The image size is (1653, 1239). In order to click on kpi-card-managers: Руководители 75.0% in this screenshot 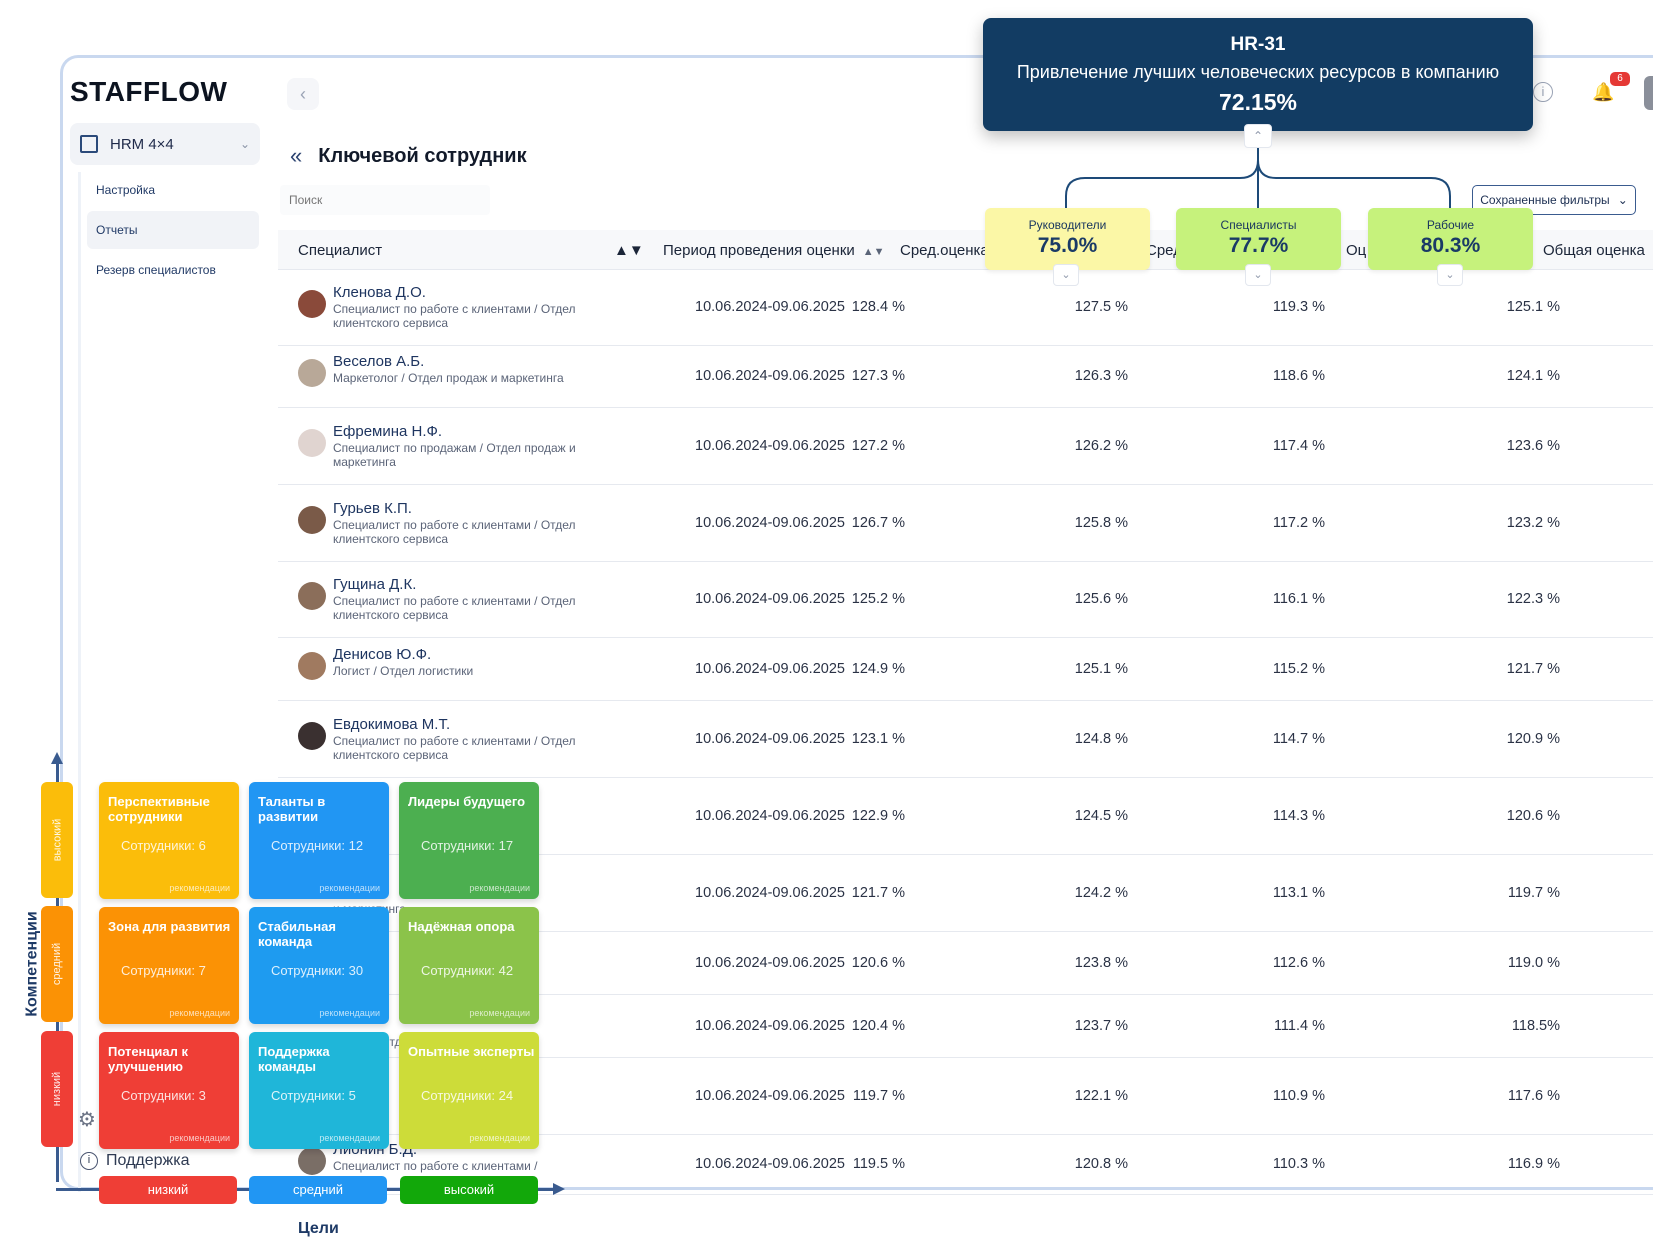, I will do `click(1067, 239)`.